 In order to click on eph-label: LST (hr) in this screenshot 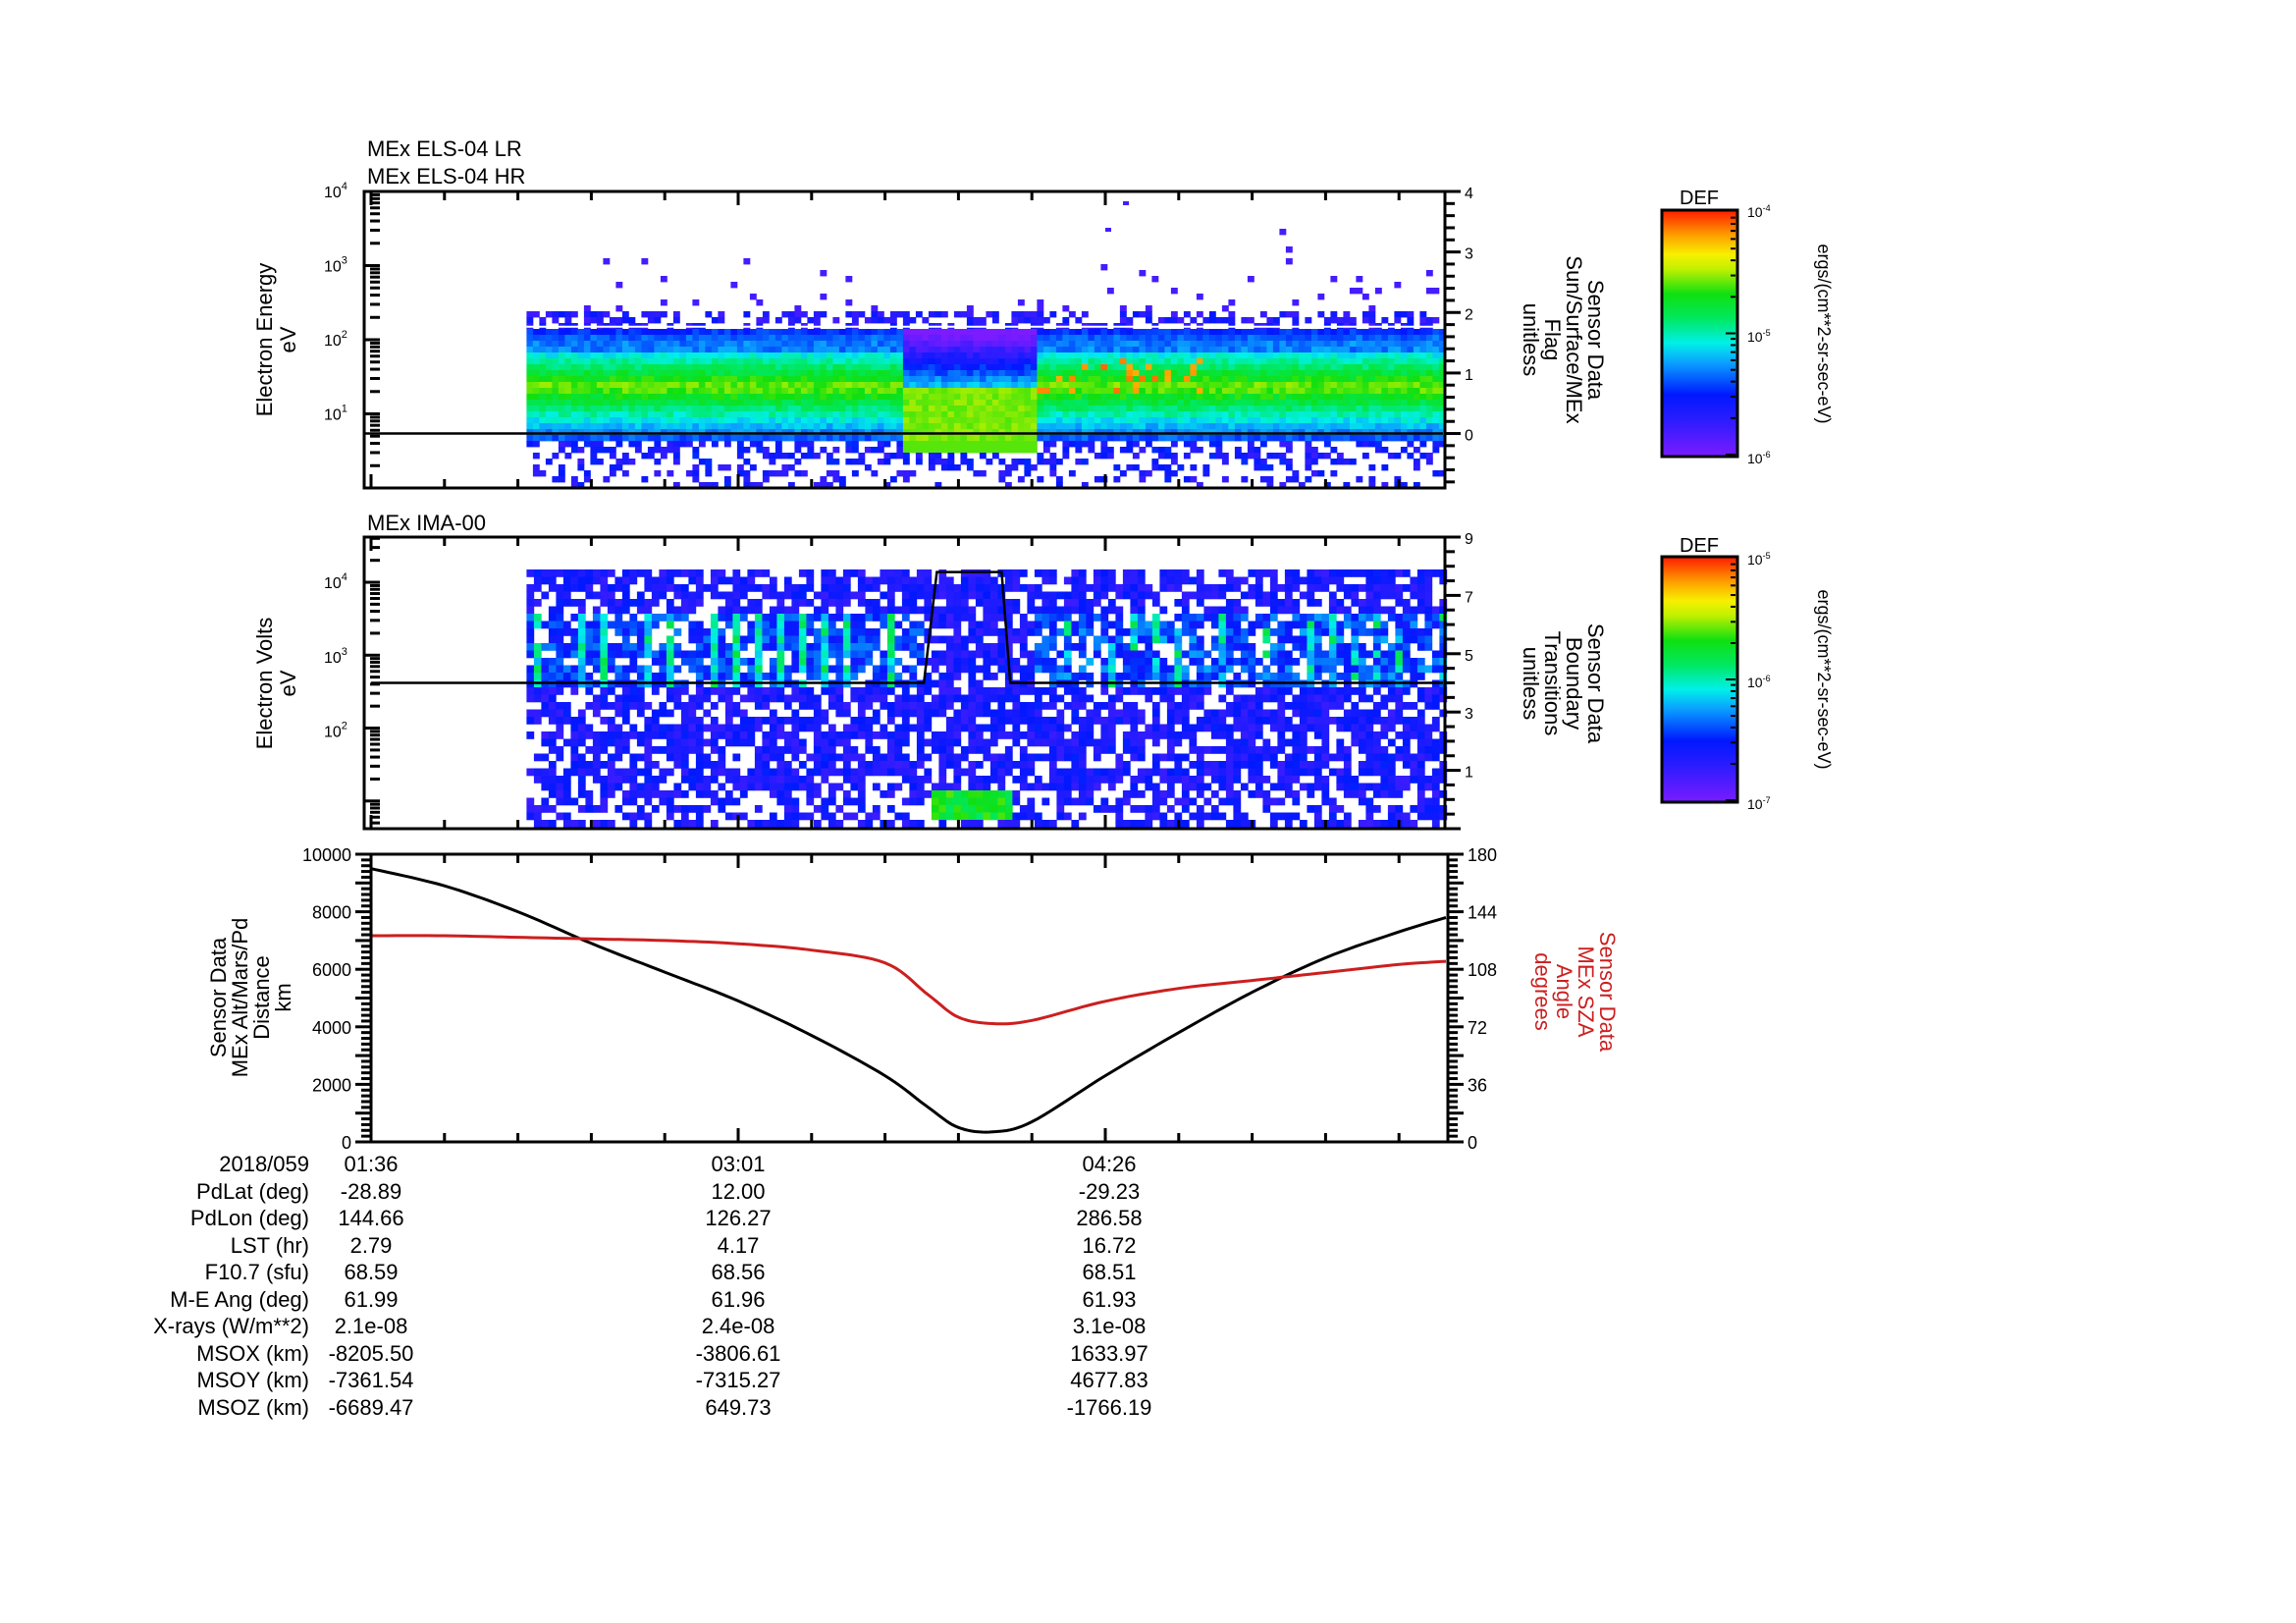, I will do `click(269, 1245)`.